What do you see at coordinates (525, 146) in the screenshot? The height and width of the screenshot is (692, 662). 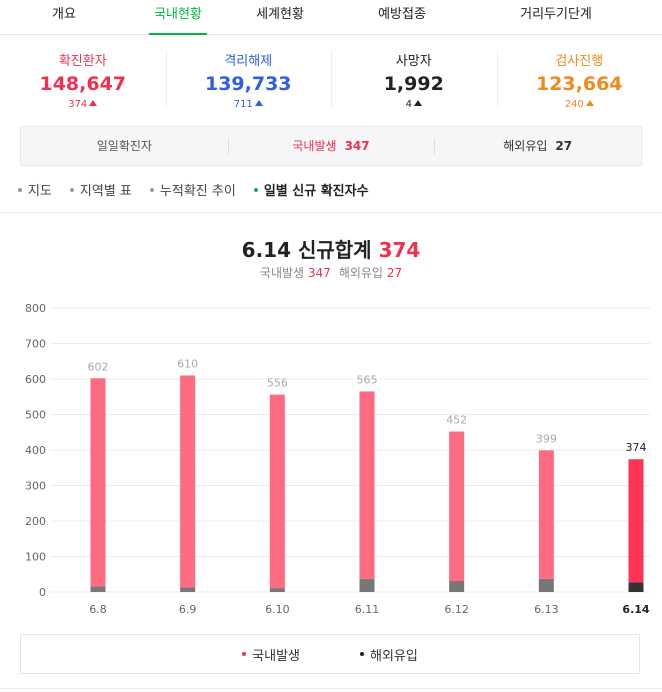 I see `daily-overseas-label: 해외유입` at bounding box center [525, 146].